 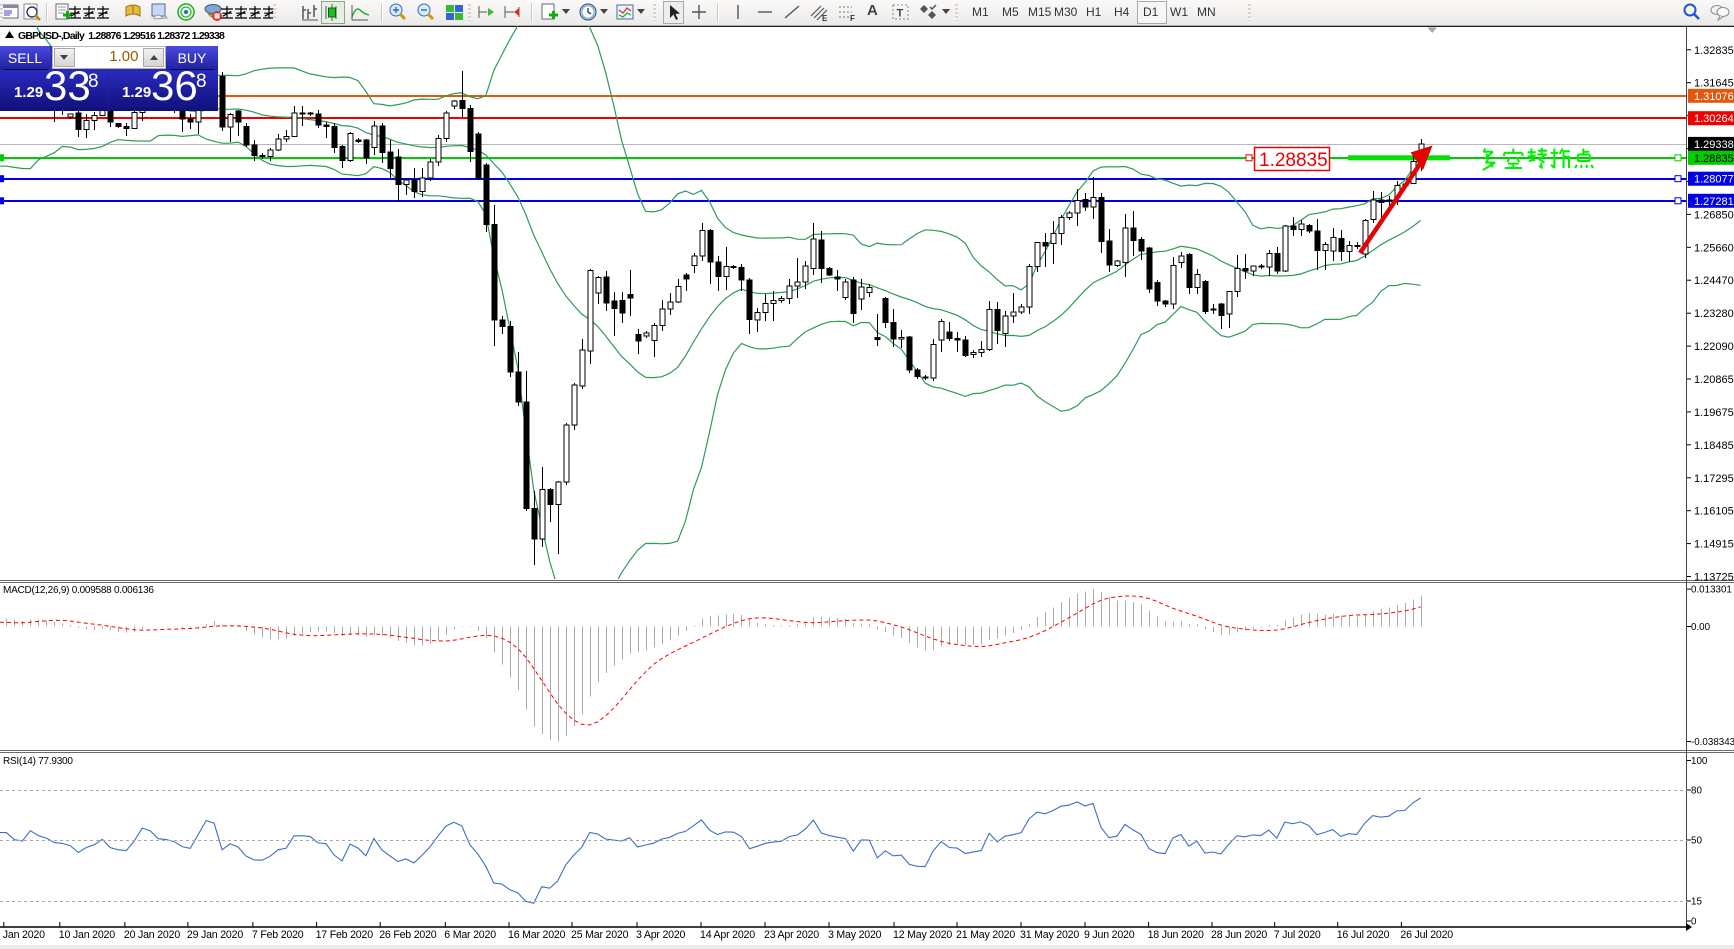 I want to click on svg-text: 7 Jul 2020, so click(x=1297, y=935).